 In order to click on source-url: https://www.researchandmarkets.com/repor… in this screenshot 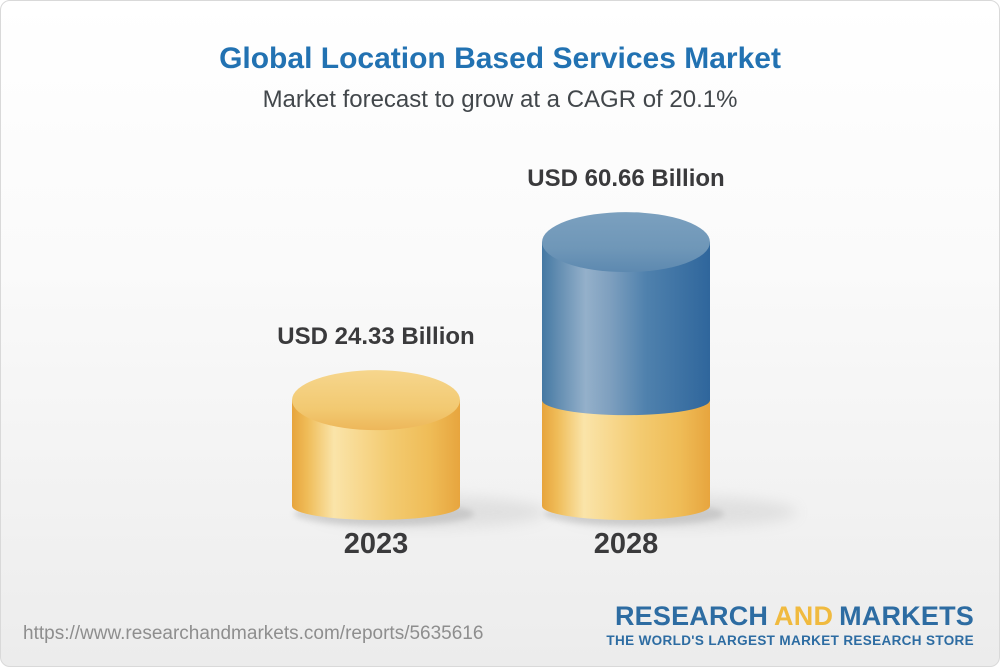, I will do `click(253, 633)`.